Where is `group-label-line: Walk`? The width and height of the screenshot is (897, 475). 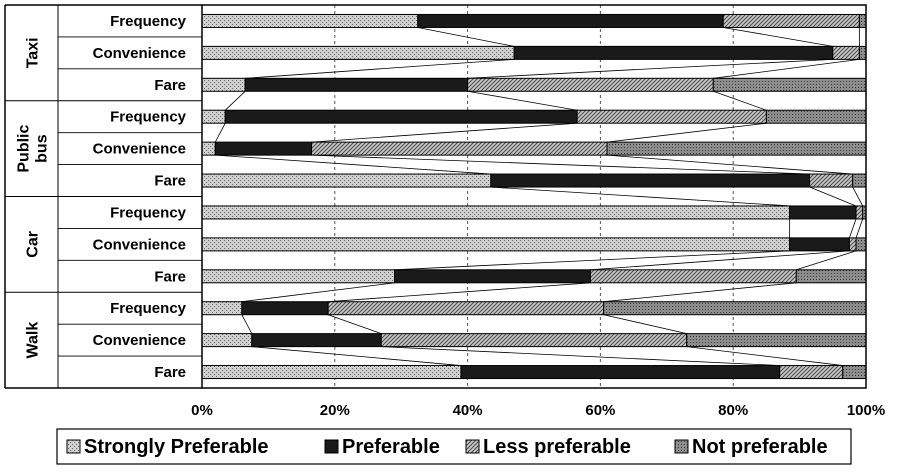
group-label-line: Walk is located at coordinates (33, 340).